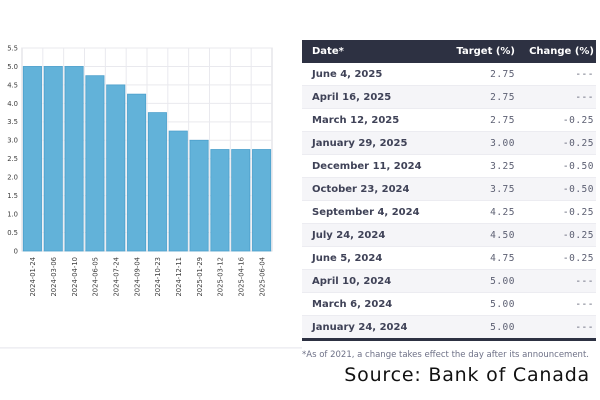 This screenshot has width=600, height=400. I want to click on date-cell: March 12, 2025, so click(377, 120).